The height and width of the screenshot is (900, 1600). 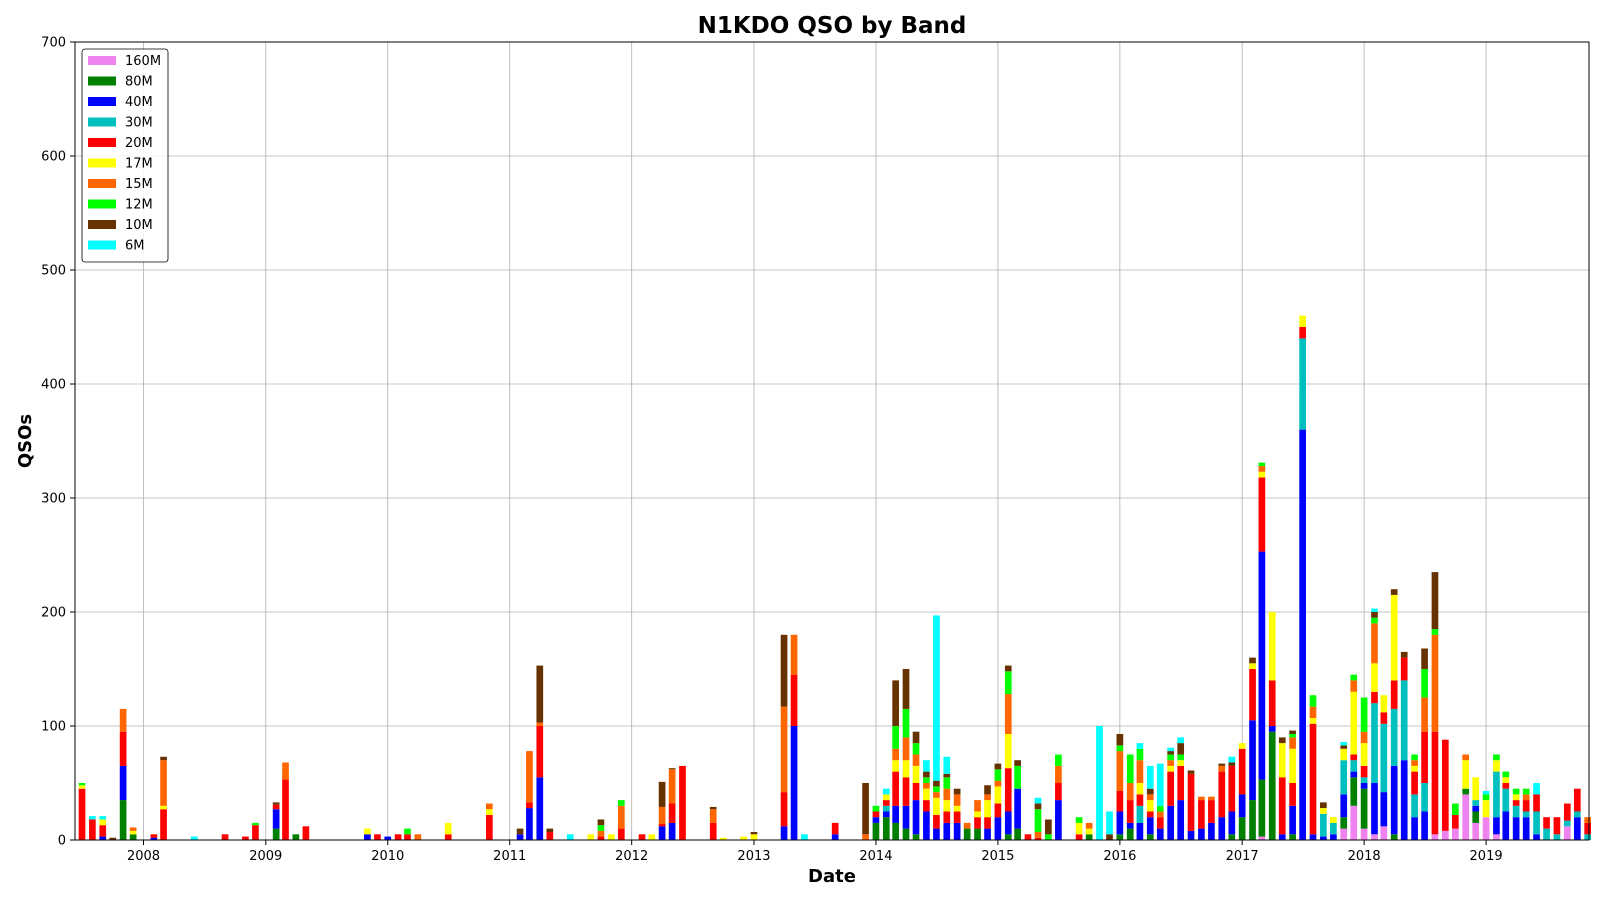 I want to click on legend-label: 10M, so click(x=139, y=225).